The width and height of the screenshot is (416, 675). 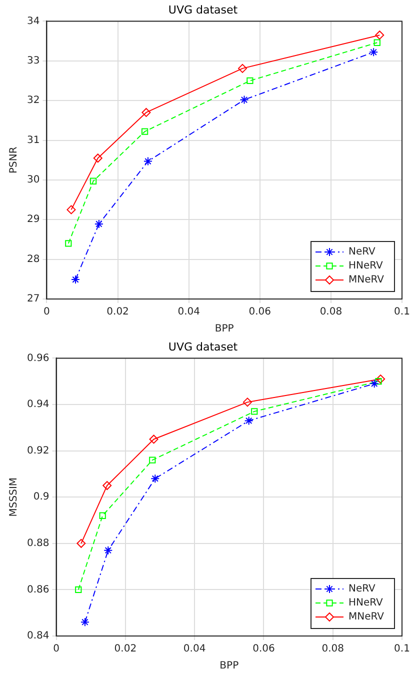 What do you see at coordinates (38, 358) in the screenshot?
I see `y-tick-label: 0.96` at bounding box center [38, 358].